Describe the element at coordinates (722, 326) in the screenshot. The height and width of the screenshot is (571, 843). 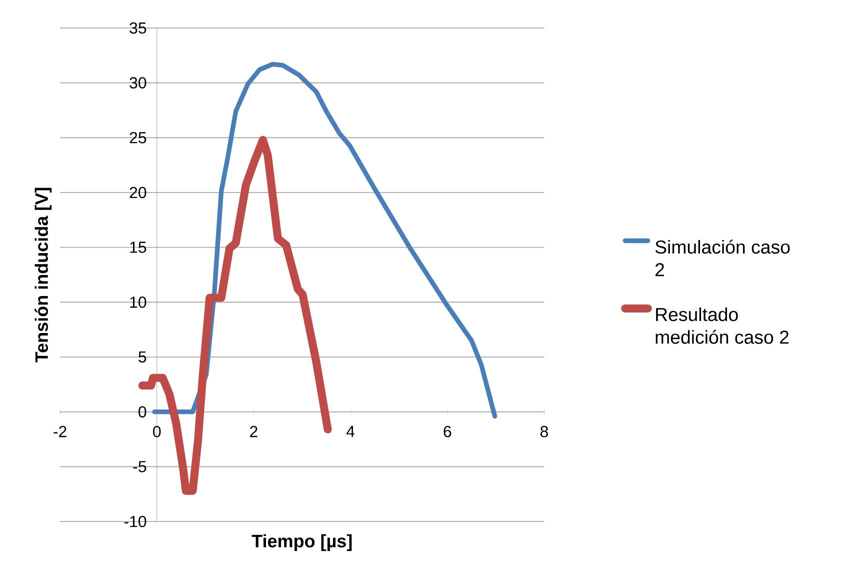
I see `legend-label: Resultado medición caso 2` at that location.